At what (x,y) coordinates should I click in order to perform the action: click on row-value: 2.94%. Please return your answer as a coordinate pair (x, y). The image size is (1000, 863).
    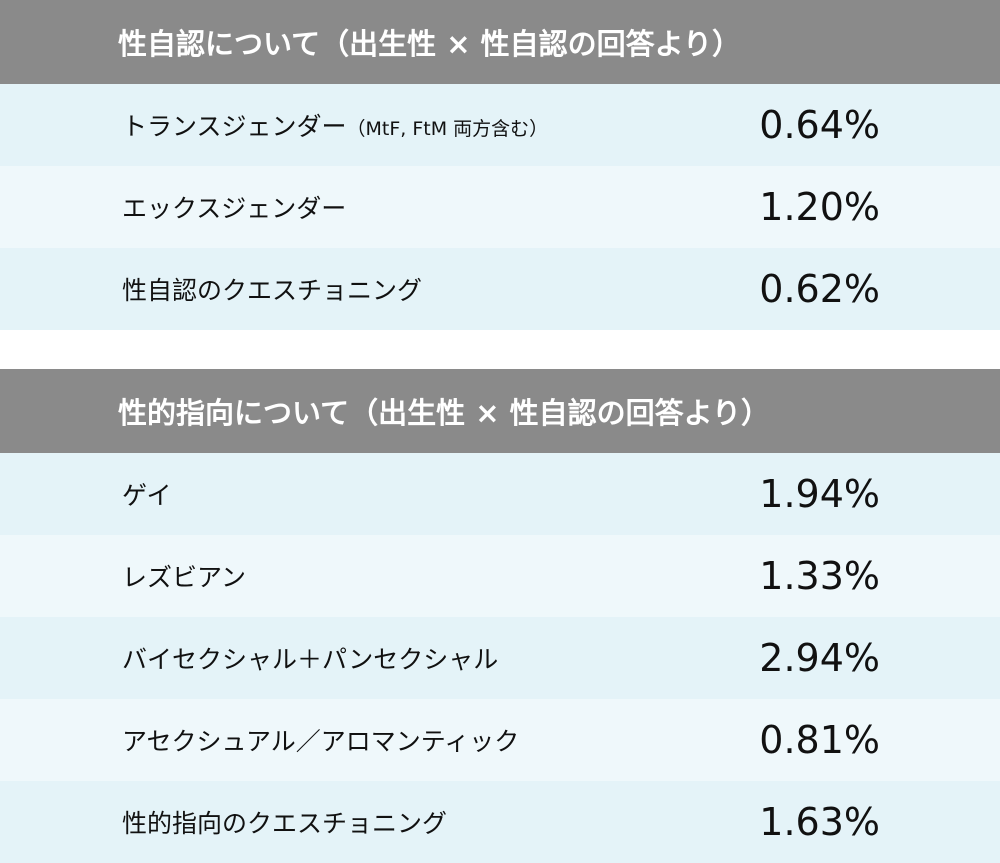
    Looking at the image, I should click on (819, 658).